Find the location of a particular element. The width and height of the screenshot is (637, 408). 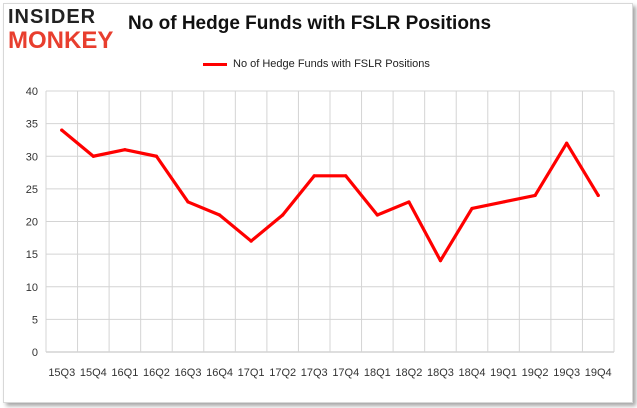

x-tick-label: 16Q2 is located at coordinates (156, 373).